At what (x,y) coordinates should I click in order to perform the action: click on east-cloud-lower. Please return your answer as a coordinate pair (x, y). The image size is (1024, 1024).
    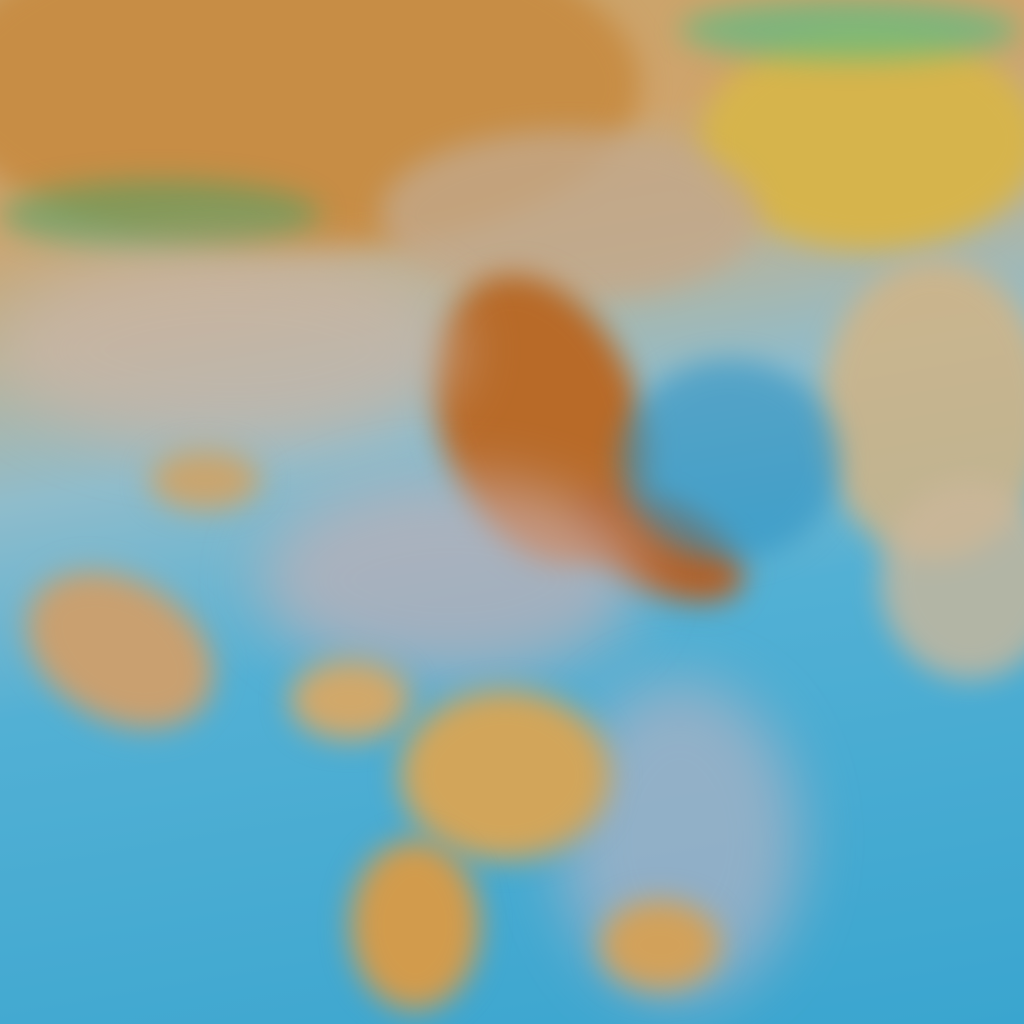
    Looking at the image, I should click on (952, 580).